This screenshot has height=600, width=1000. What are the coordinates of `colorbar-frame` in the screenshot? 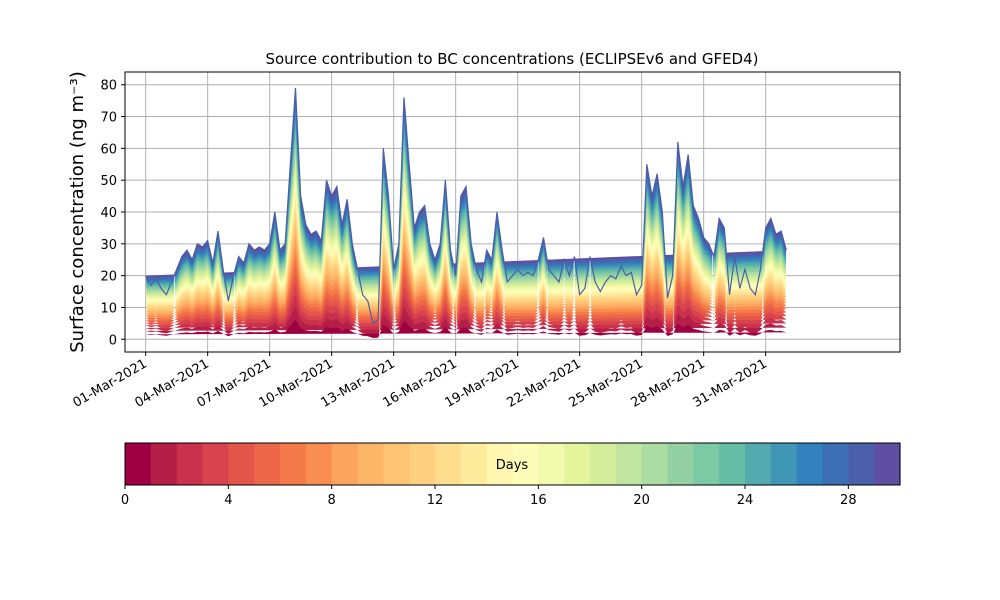 It's located at (512, 464).